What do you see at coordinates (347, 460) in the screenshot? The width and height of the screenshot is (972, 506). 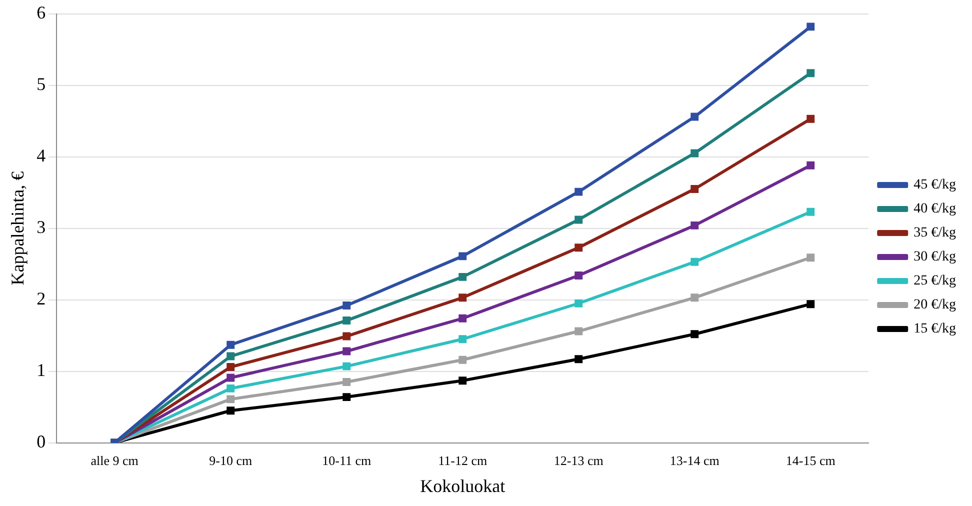 I see `x-tick-label: 10-11 cm` at bounding box center [347, 460].